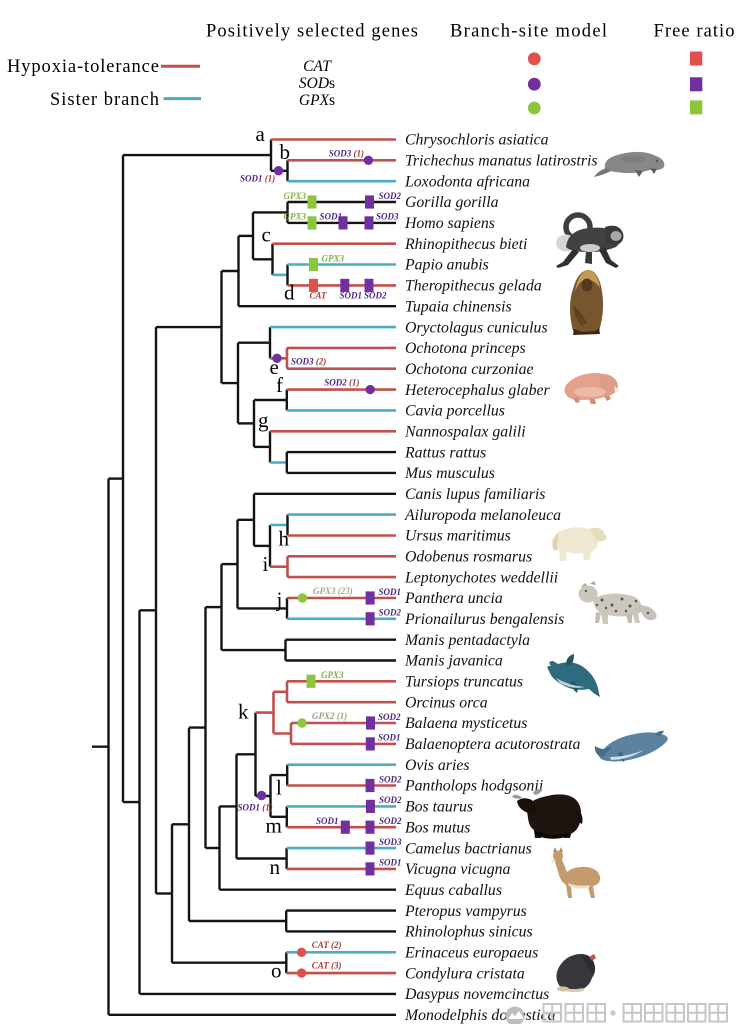 The image size is (737, 1024). I want to click on svg-text: GPX3 (23), so click(333, 591).